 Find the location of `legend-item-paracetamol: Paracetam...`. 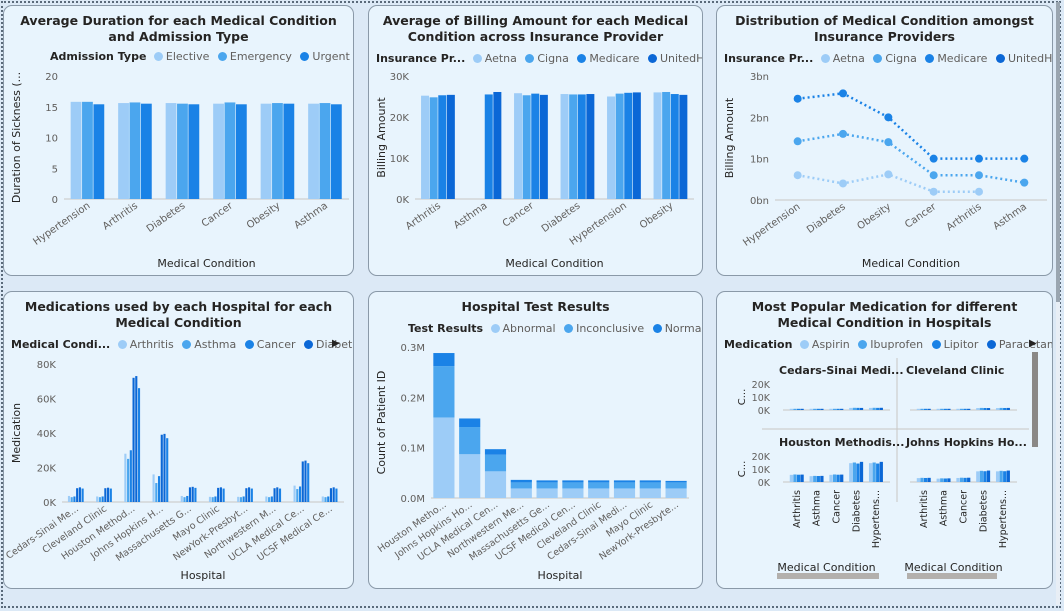

legend-item-paracetamol: Paracetam... is located at coordinates (1019, 344).